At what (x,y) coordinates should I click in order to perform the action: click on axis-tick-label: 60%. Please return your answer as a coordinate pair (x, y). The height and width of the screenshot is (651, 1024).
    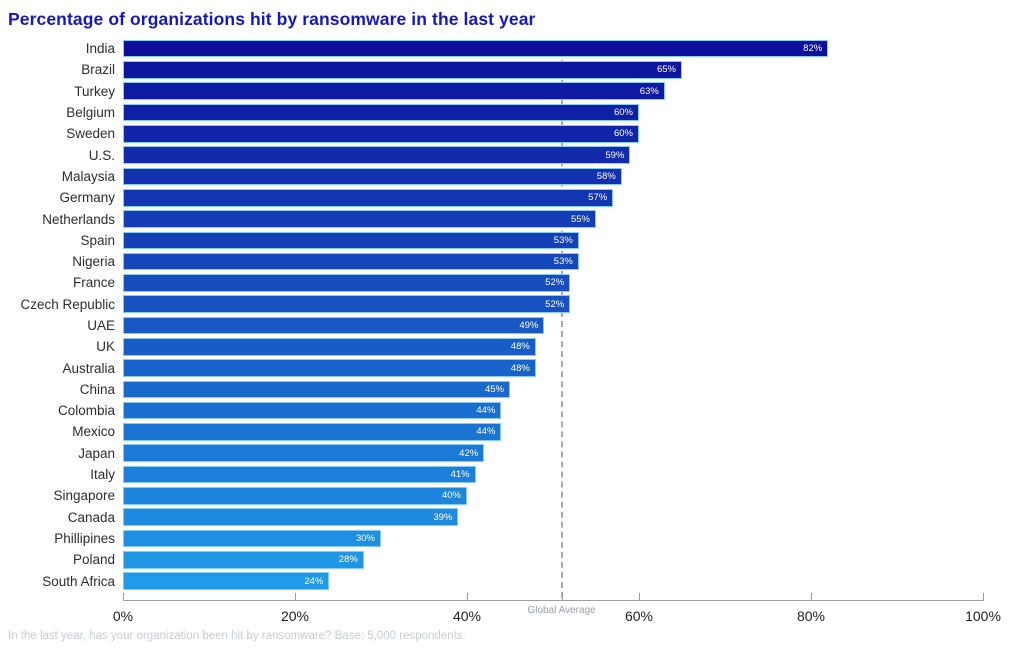
    Looking at the image, I should click on (639, 616).